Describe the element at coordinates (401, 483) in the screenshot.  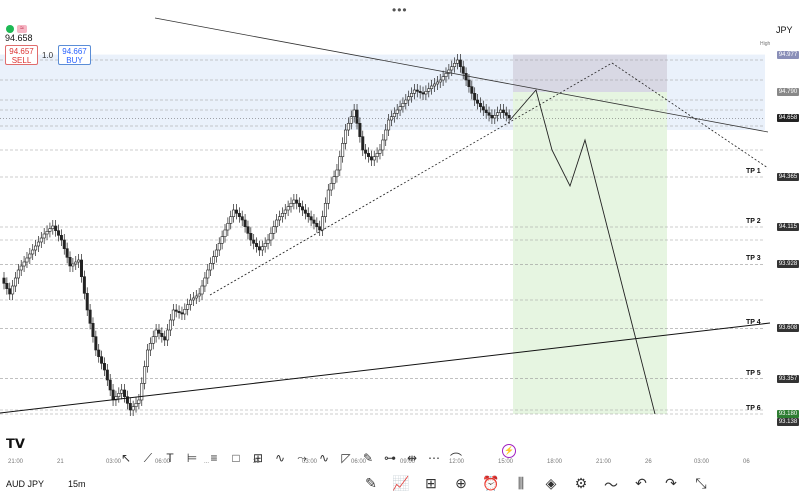
I see `indicators-icon: 📈` at that location.